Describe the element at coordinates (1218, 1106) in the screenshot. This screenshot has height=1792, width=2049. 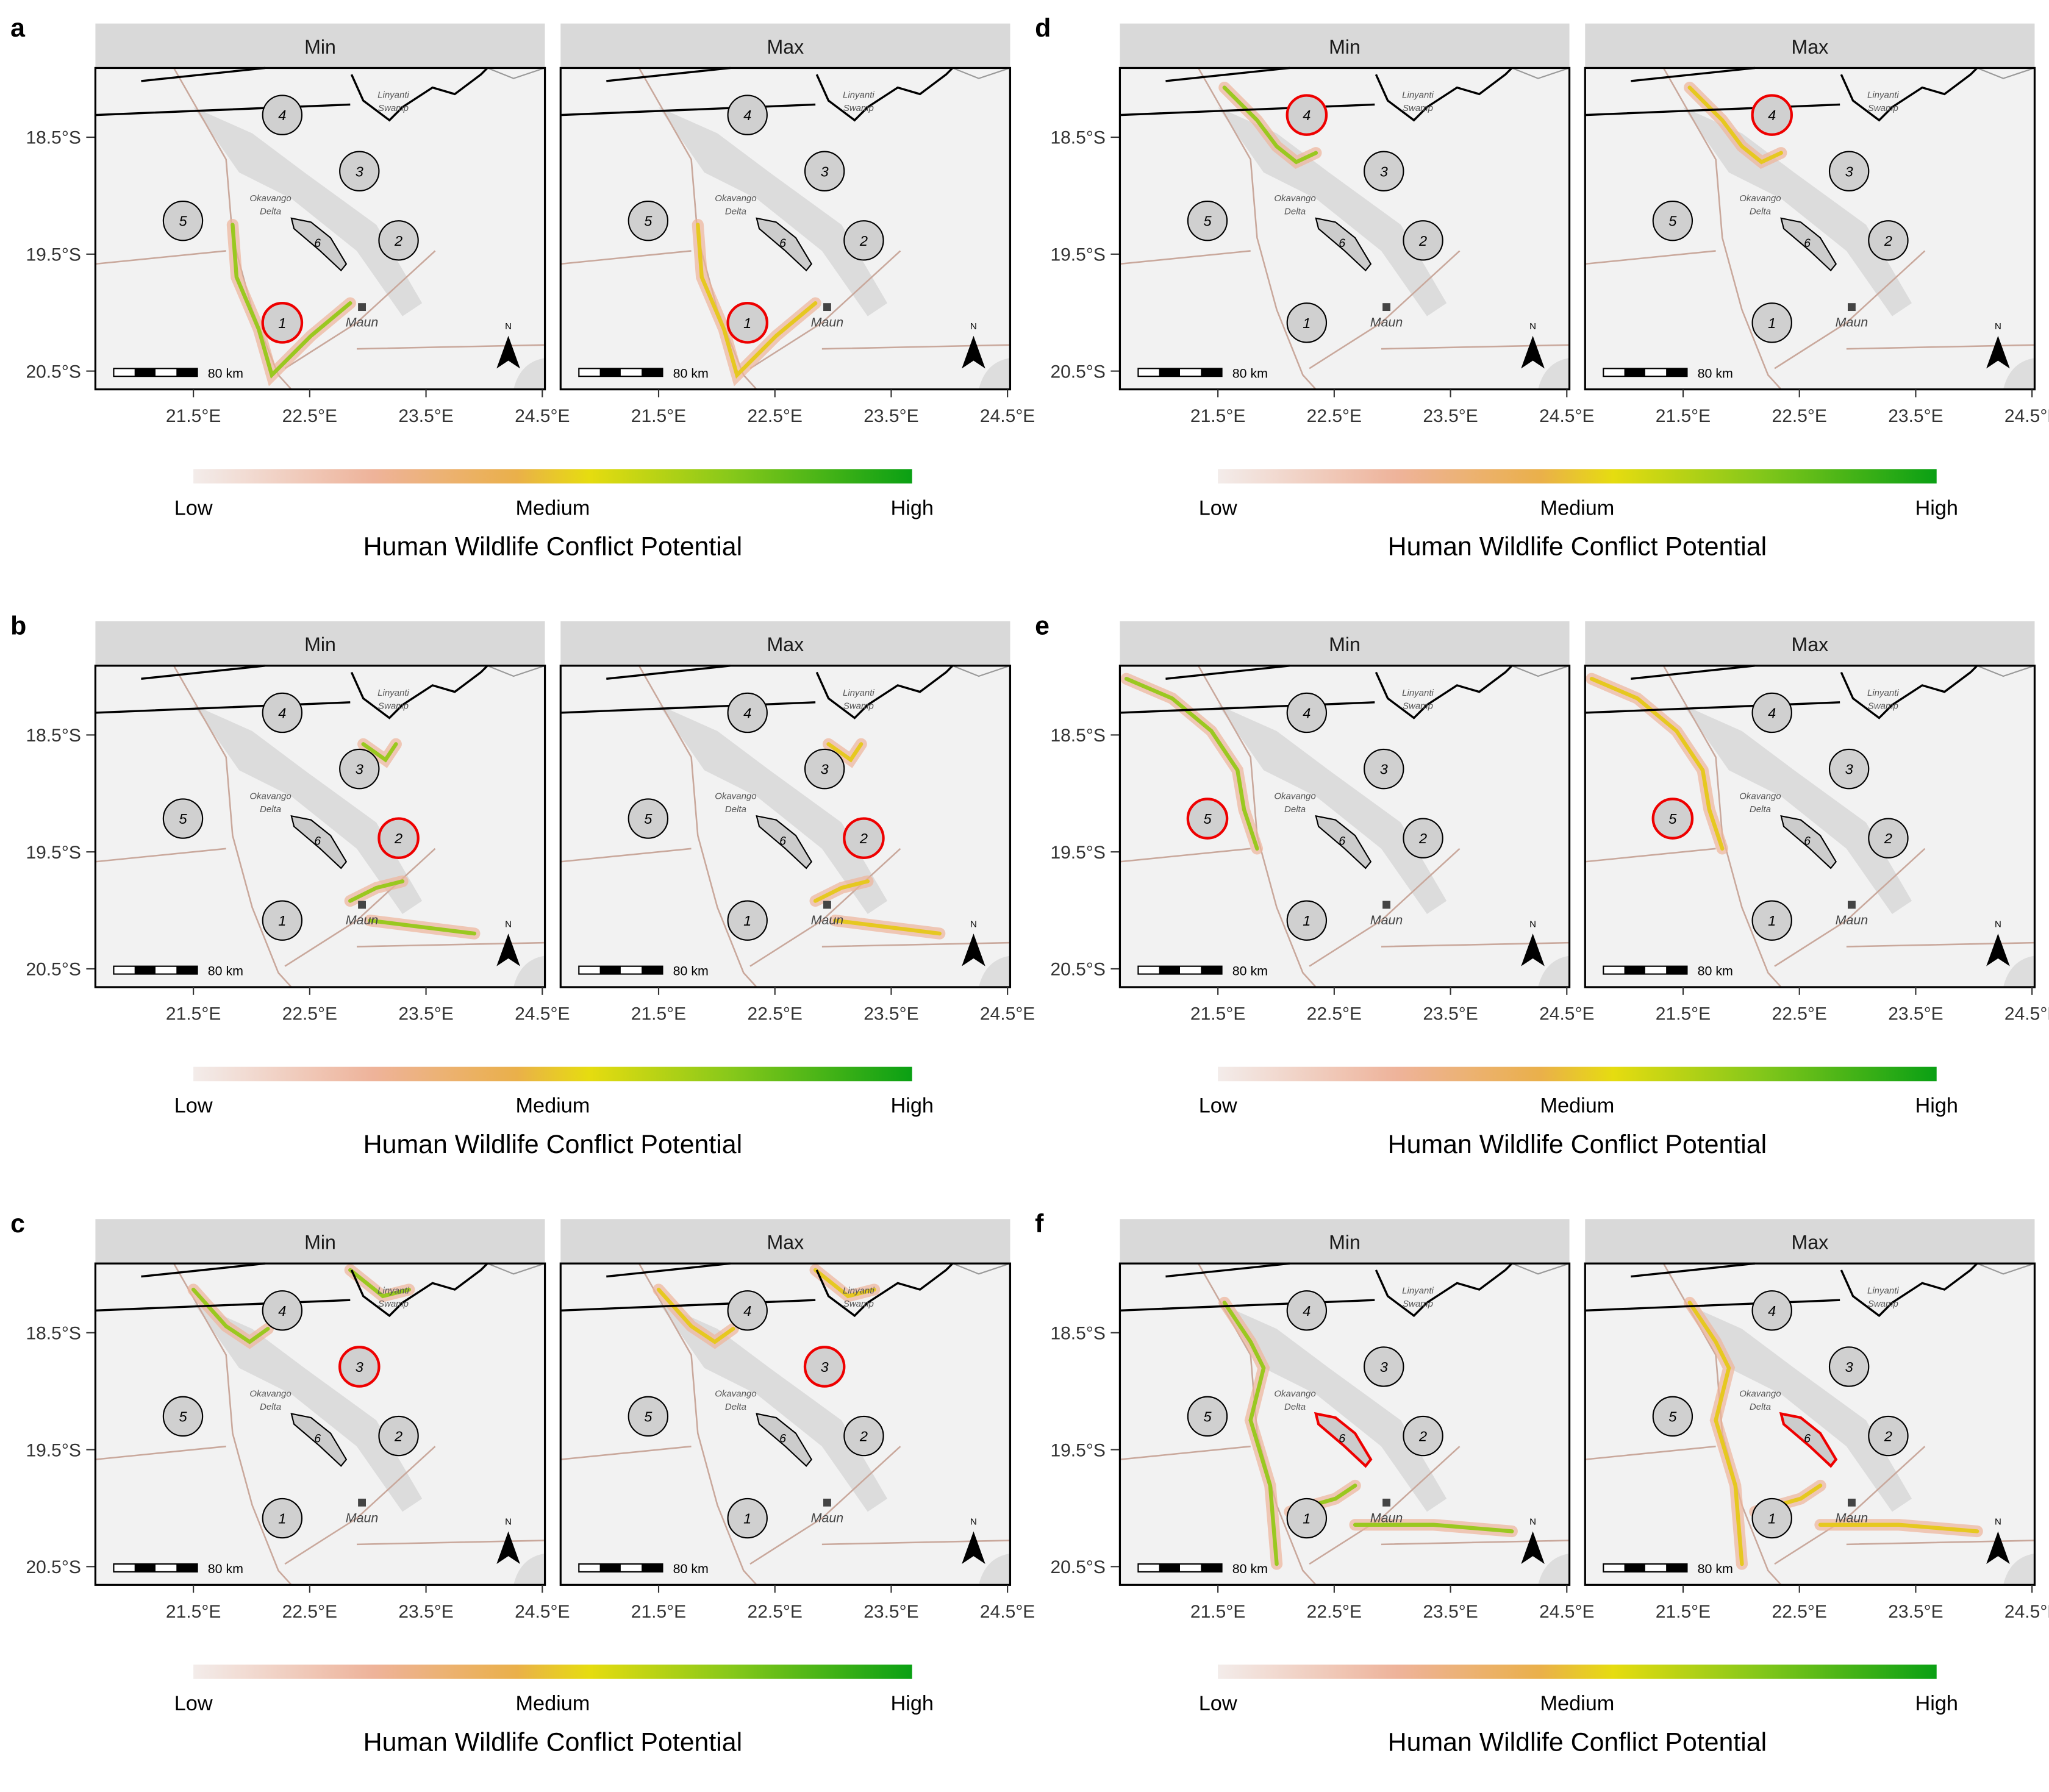
I see `legend-low: Low` at that location.